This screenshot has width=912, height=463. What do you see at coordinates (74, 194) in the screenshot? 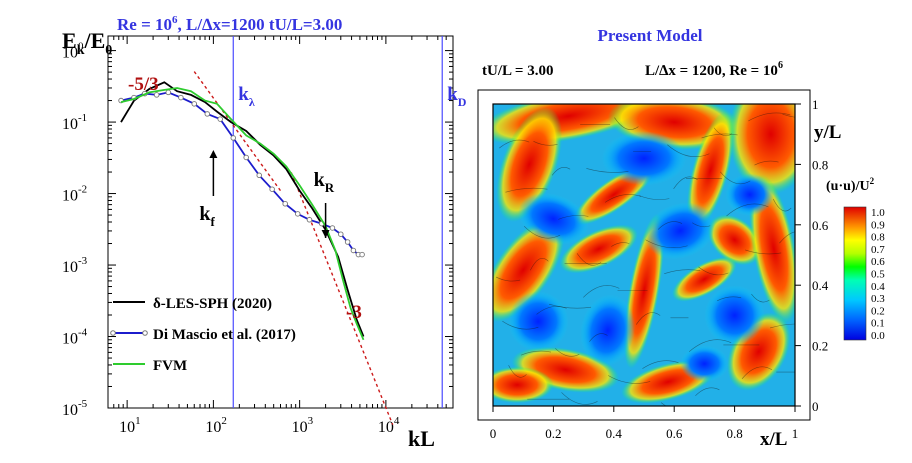
I see `y-tick-label: 10⁻²` at bounding box center [74, 194].